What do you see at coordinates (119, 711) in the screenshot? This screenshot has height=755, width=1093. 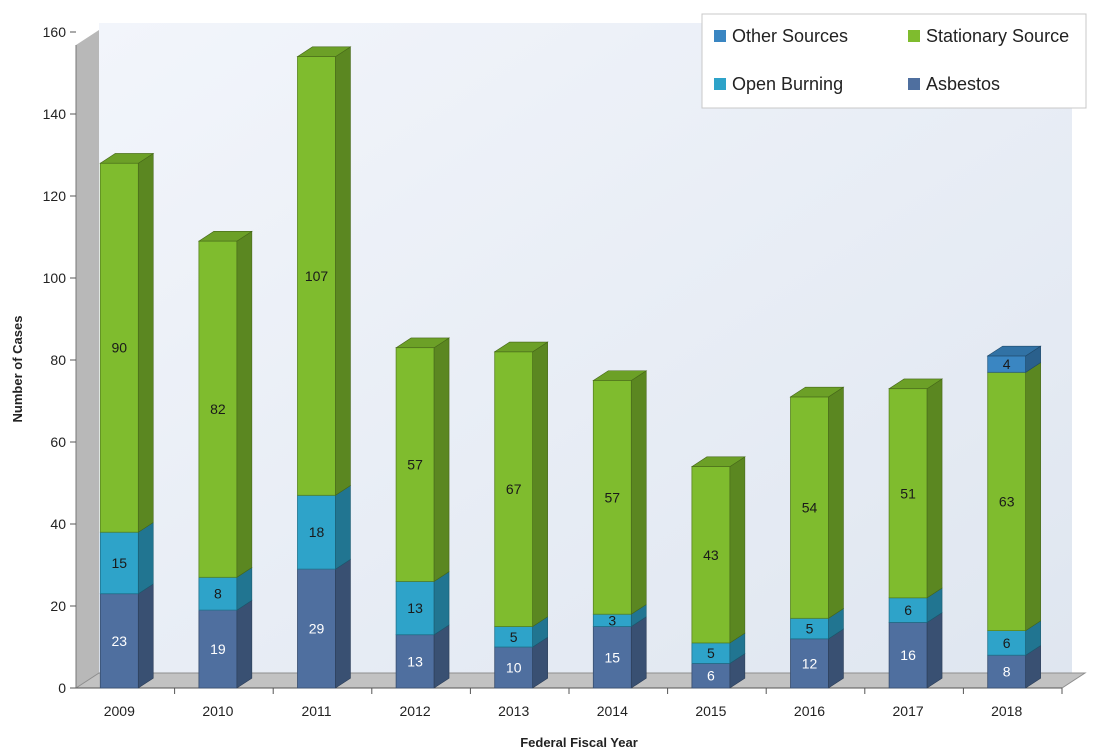 I see `x-tick-label: 2009` at bounding box center [119, 711].